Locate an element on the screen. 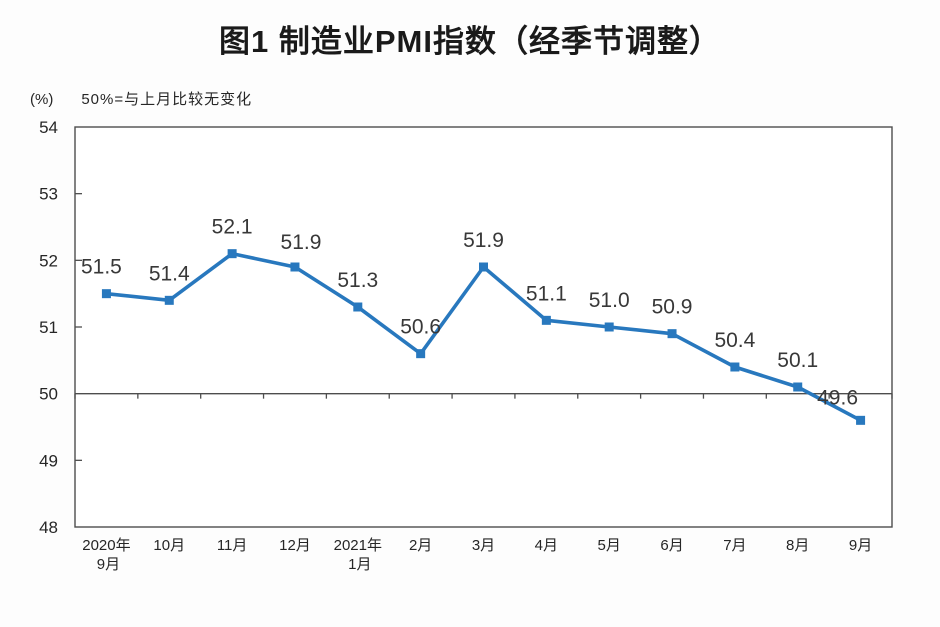 This screenshot has width=940, height=627. x-axis-label: 6月 is located at coordinates (671, 545).